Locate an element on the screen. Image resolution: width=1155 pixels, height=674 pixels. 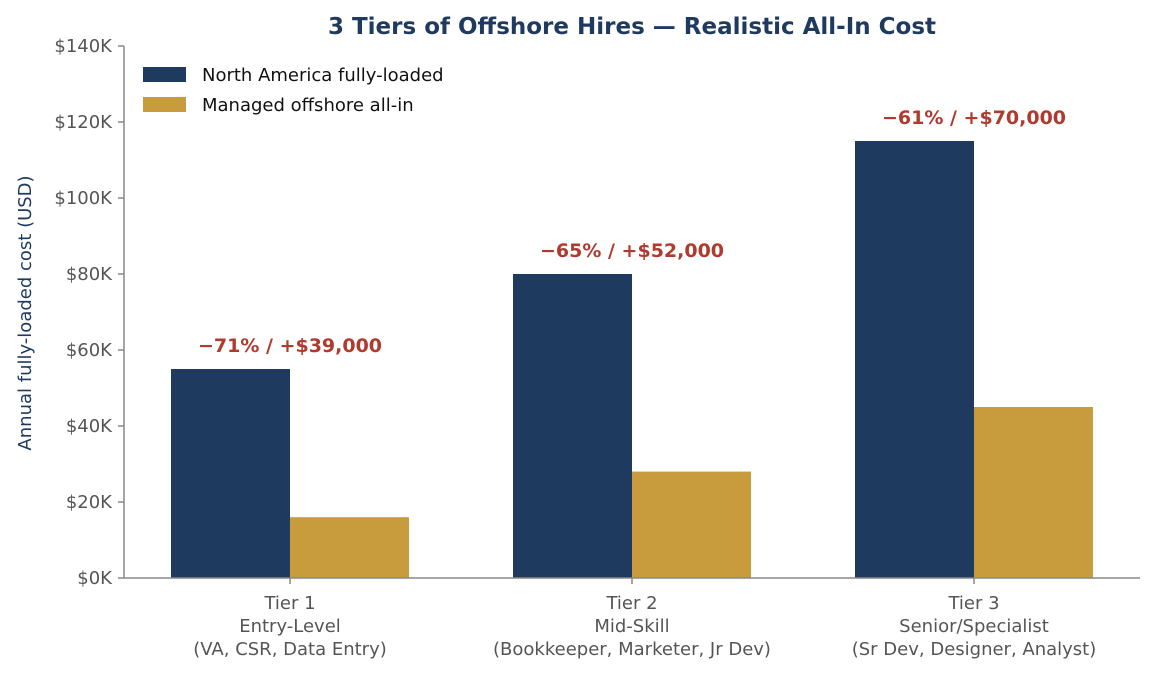
y-tick-label: $40K is located at coordinates (89, 426).